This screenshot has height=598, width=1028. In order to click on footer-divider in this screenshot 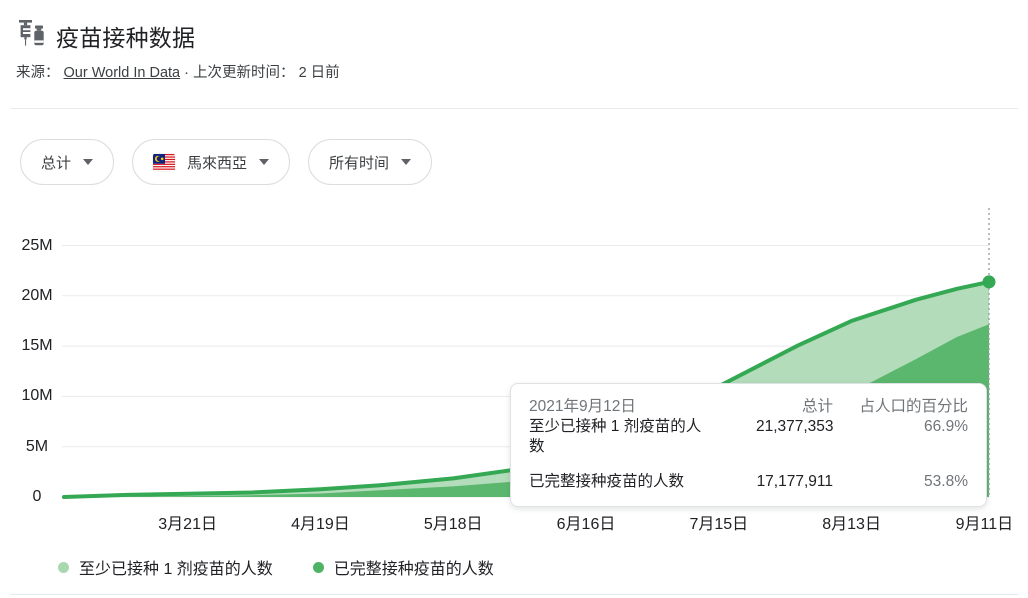, I will do `click(514, 594)`.